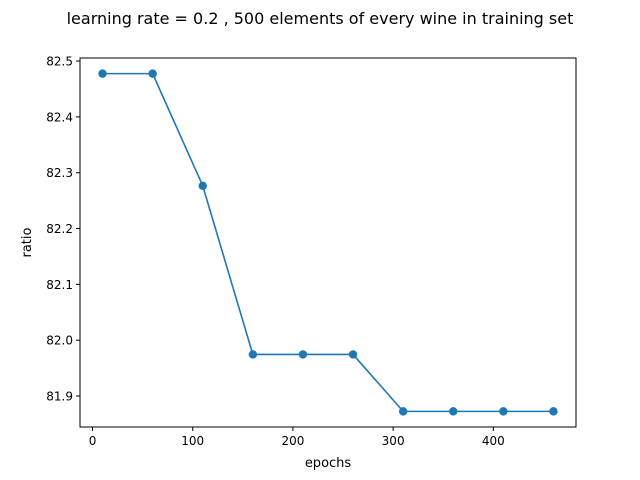  Describe the element at coordinates (59, 285) in the screenshot. I see `y-tick-label: 82.1` at that location.